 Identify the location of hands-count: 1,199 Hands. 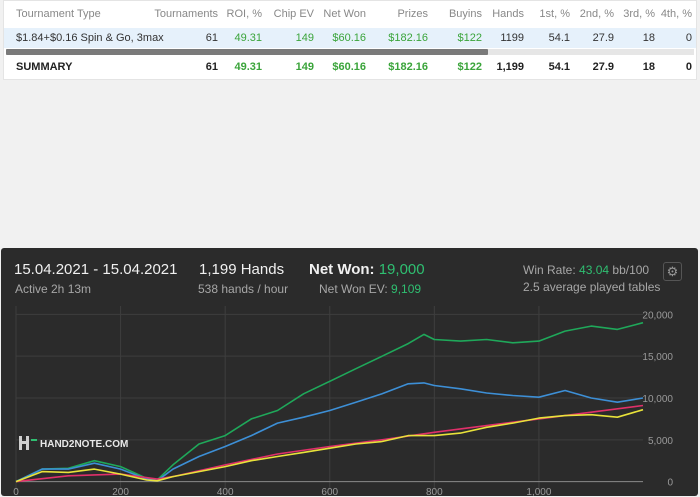
(242, 269).